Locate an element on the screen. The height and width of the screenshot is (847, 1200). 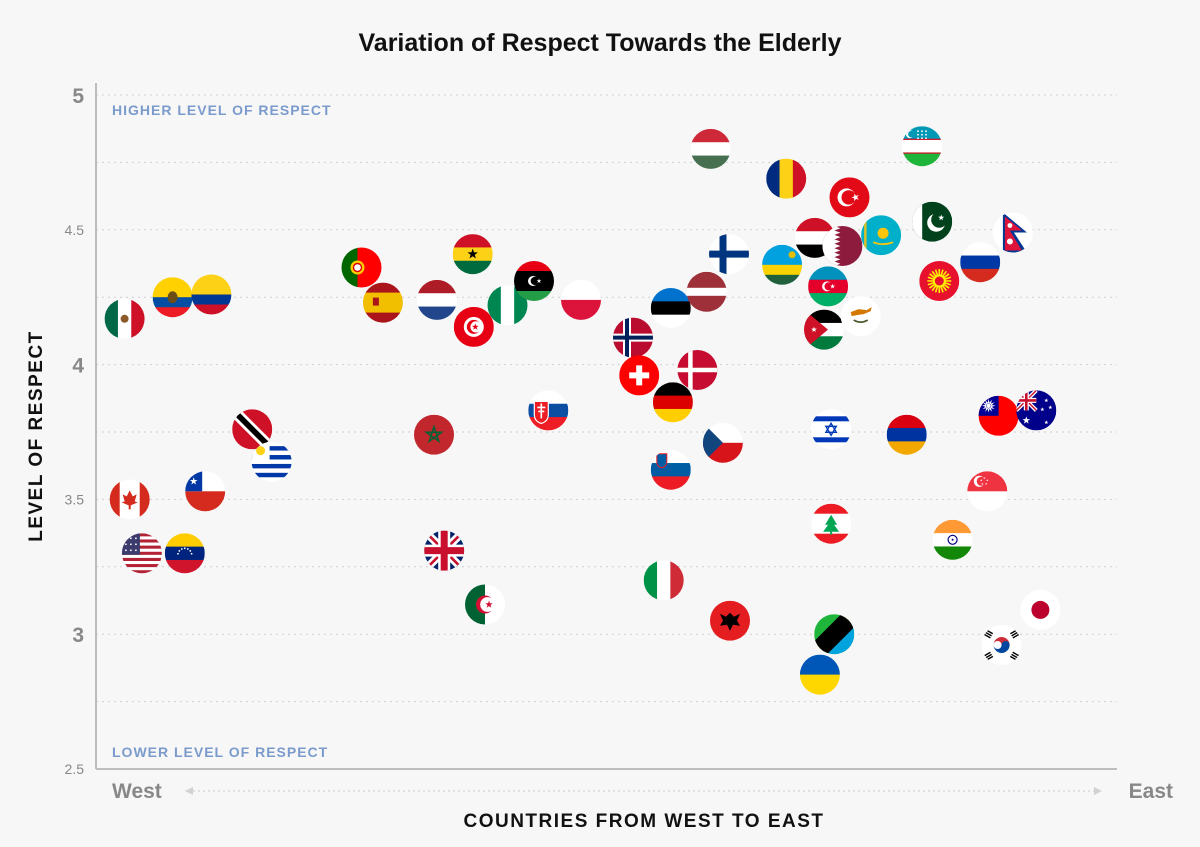
data-point-uruguay: Uruguay is located at coordinates (271, 461).